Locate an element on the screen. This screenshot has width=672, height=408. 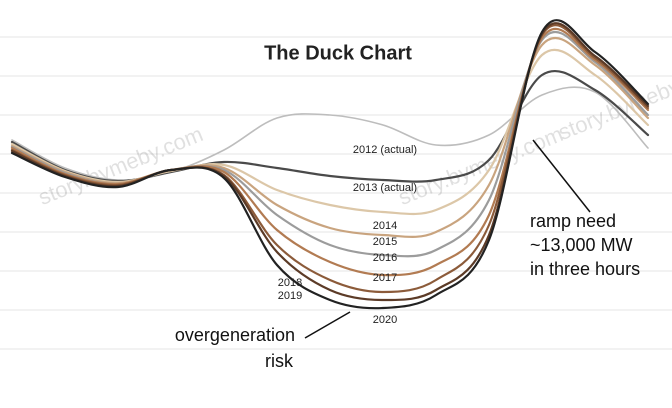
series-label: 2016 is located at coordinates (385, 258).